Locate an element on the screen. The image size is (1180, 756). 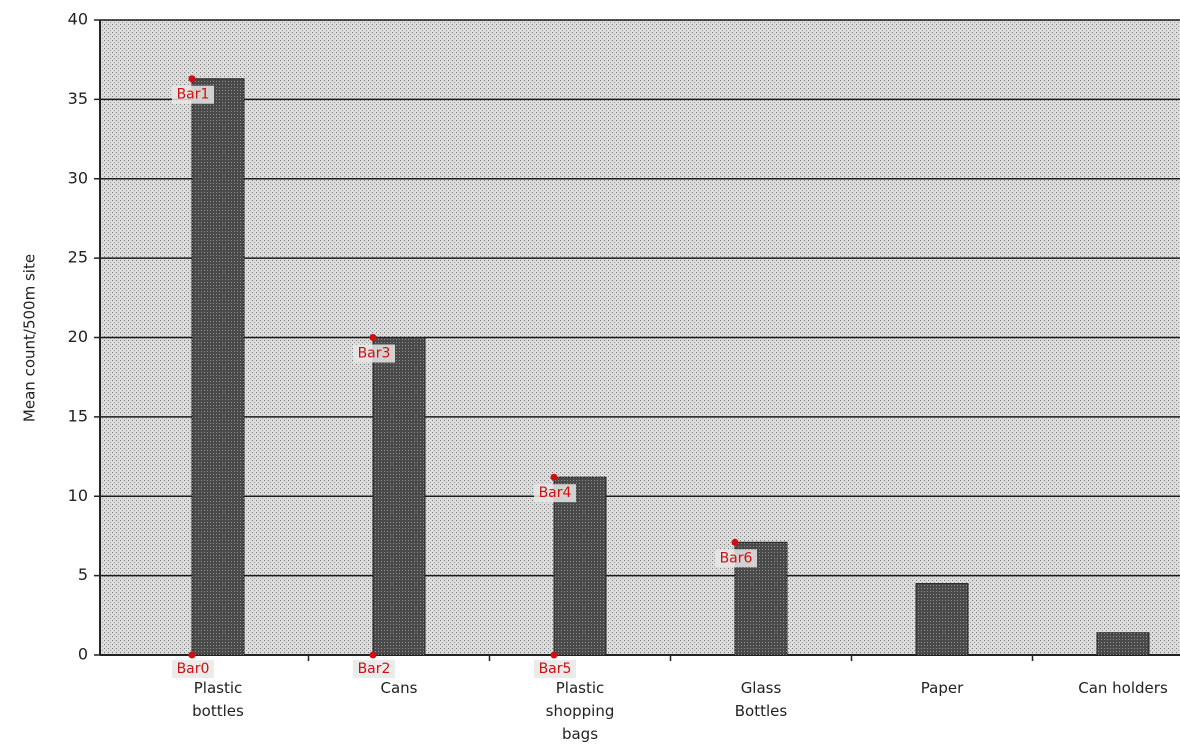
x-tick-label: Can holders is located at coordinates (1123, 688).